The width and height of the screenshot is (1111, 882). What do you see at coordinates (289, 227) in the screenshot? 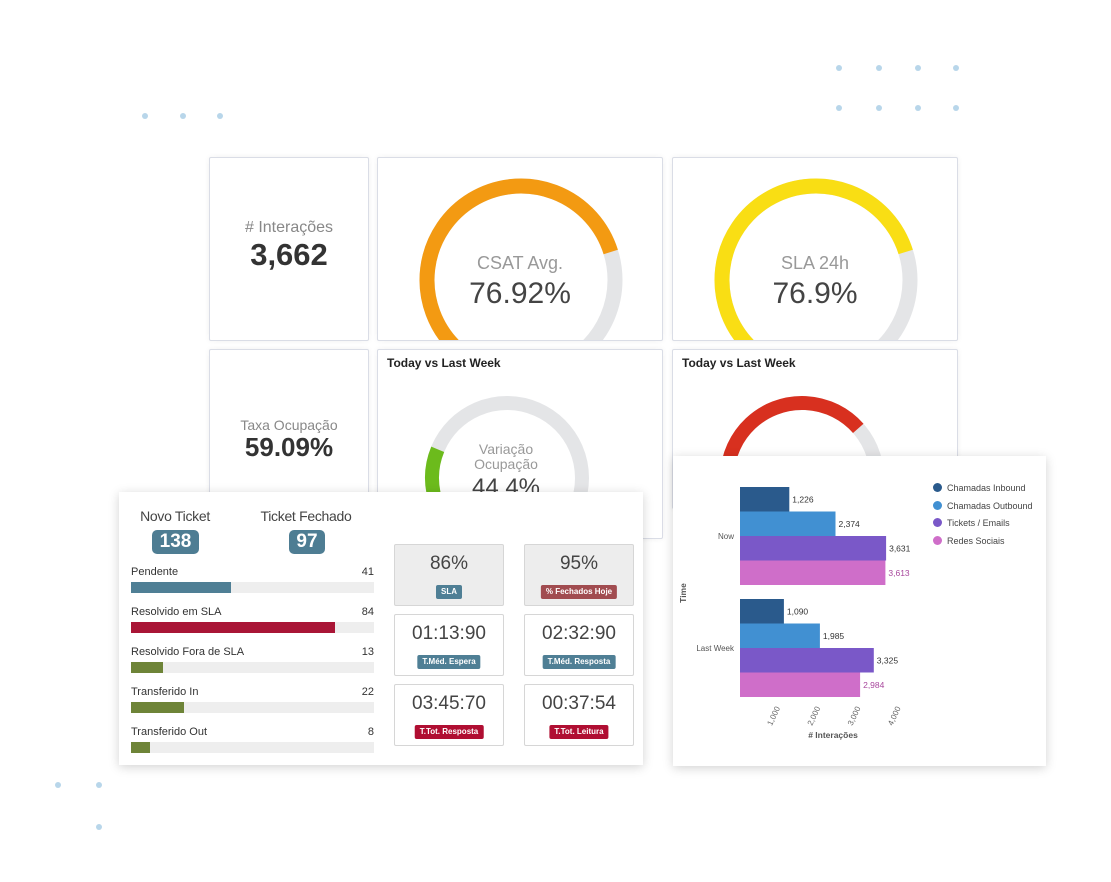
I see `interactions-label: # Interações` at bounding box center [289, 227].